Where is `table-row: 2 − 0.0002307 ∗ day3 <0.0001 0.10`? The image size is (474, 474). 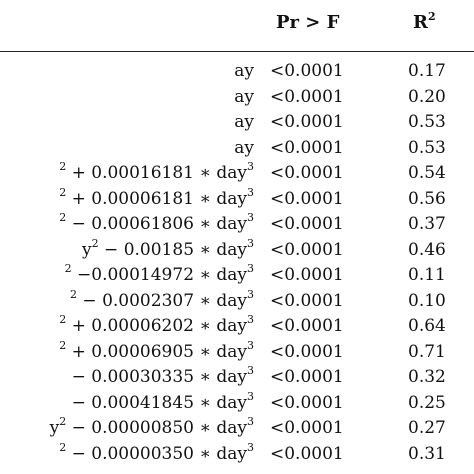 table-row: 2 − 0.0002307 ∗ day3 <0.0001 0.10 is located at coordinates (237, 301).